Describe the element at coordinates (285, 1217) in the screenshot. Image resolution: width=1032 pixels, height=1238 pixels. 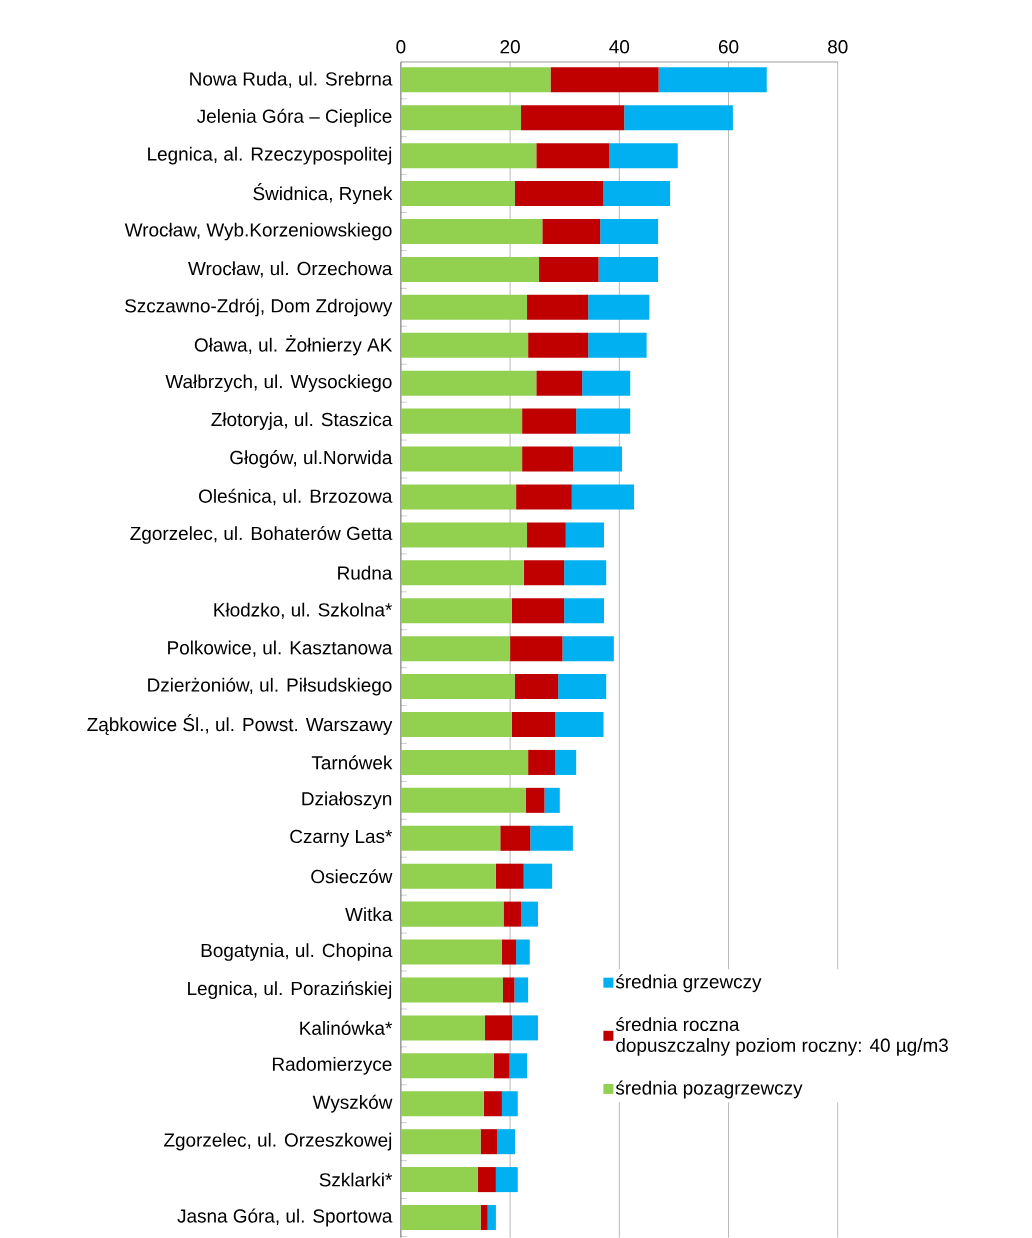
I see `y-tick-label: Jasna Góra, ul. Sportowa` at that location.